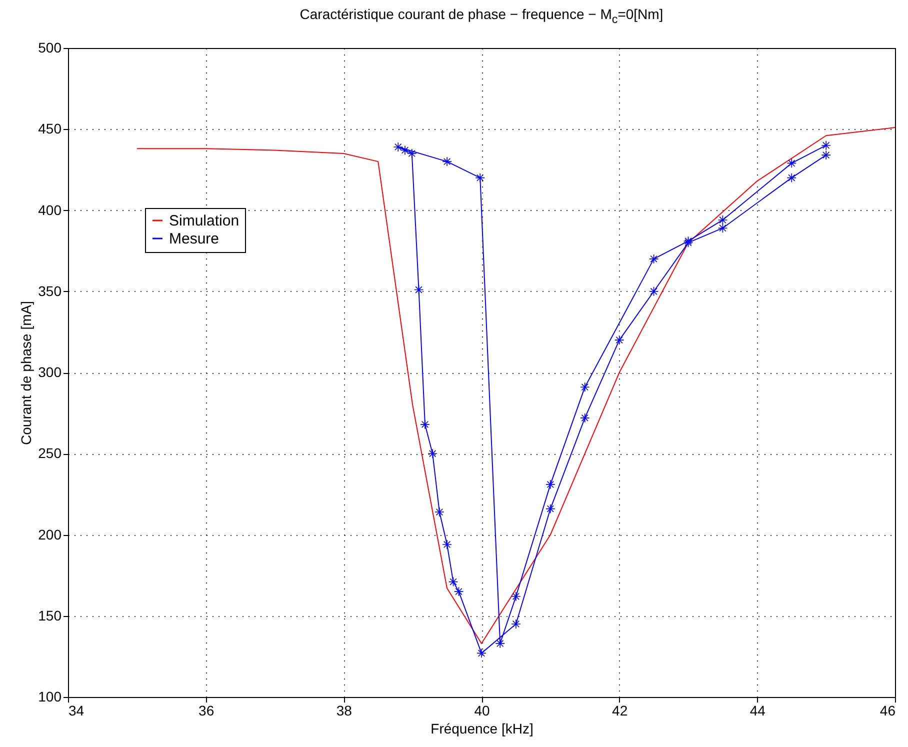  Describe the element at coordinates (50, 534) in the screenshot. I see `y-tick-label: 200` at that location.